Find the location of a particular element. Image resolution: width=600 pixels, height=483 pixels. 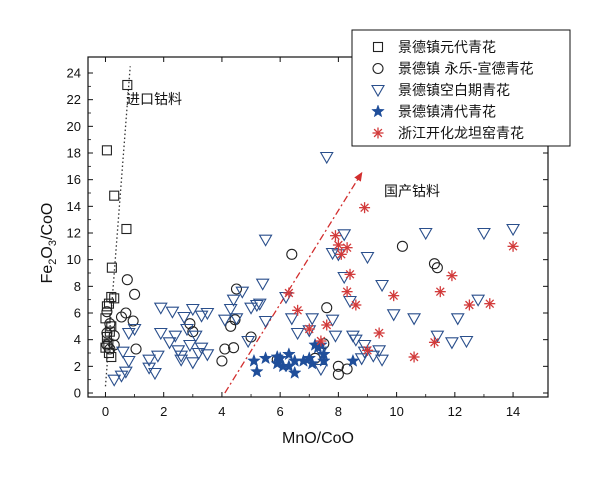

legend-label-yongle-xuande: 景德镇 永乐-宣德青花 is located at coordinates (466, 70).